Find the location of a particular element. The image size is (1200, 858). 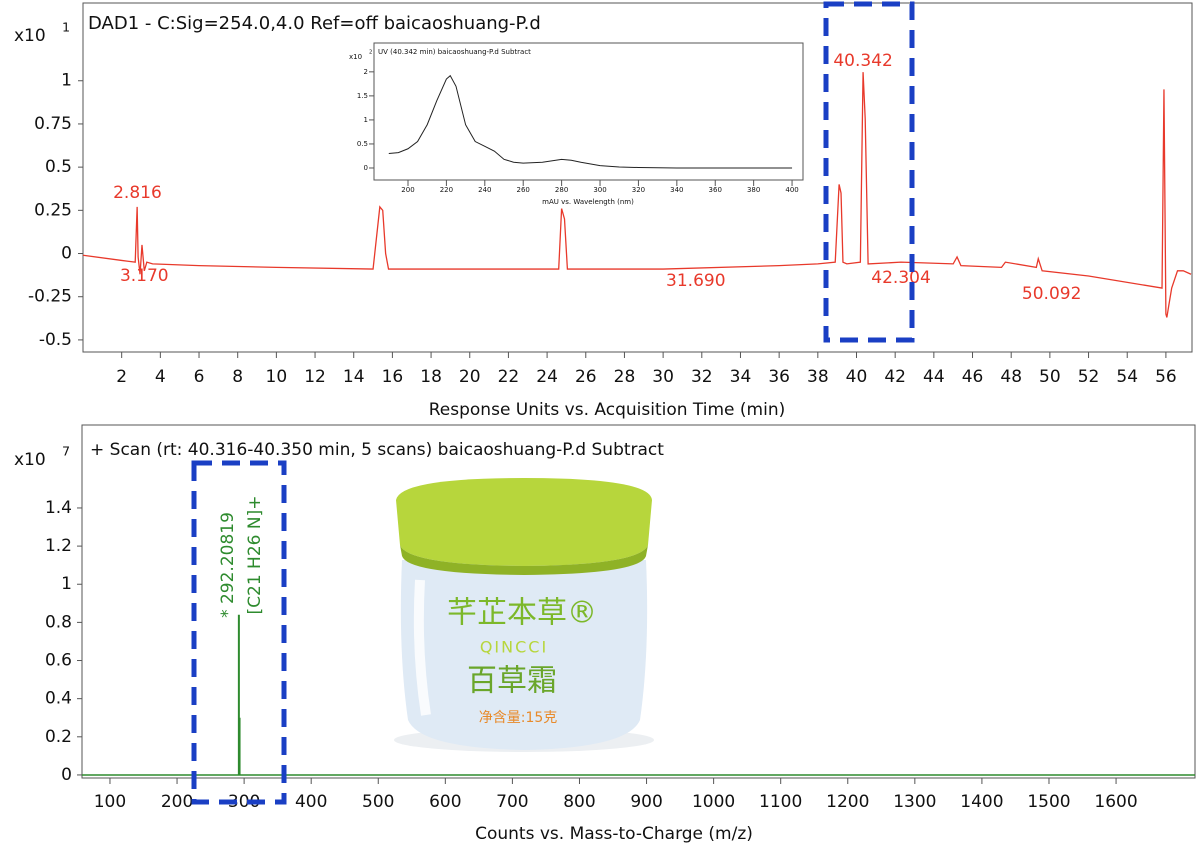

x-tick-label: 44 is located at coordinates (934, 377).